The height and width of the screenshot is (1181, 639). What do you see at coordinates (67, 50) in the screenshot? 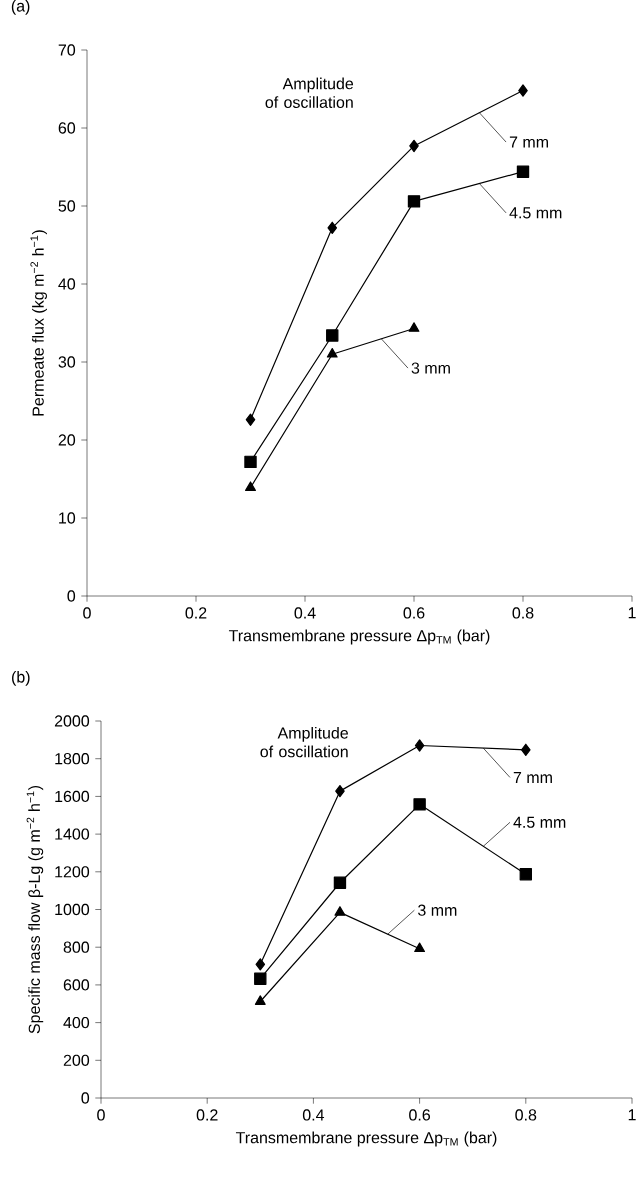
I see `y-tick-label: 70` at bounding box center [67, 50].